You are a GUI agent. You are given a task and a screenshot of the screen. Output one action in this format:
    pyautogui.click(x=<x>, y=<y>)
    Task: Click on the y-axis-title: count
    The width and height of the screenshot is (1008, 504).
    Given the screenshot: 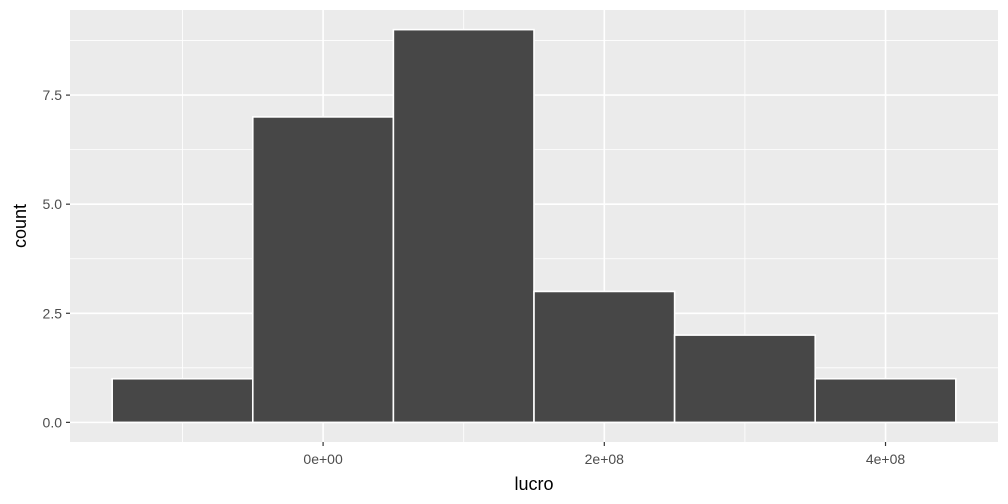 What is the action you would take?
    pyautogui.click(x=20, y=226)
    